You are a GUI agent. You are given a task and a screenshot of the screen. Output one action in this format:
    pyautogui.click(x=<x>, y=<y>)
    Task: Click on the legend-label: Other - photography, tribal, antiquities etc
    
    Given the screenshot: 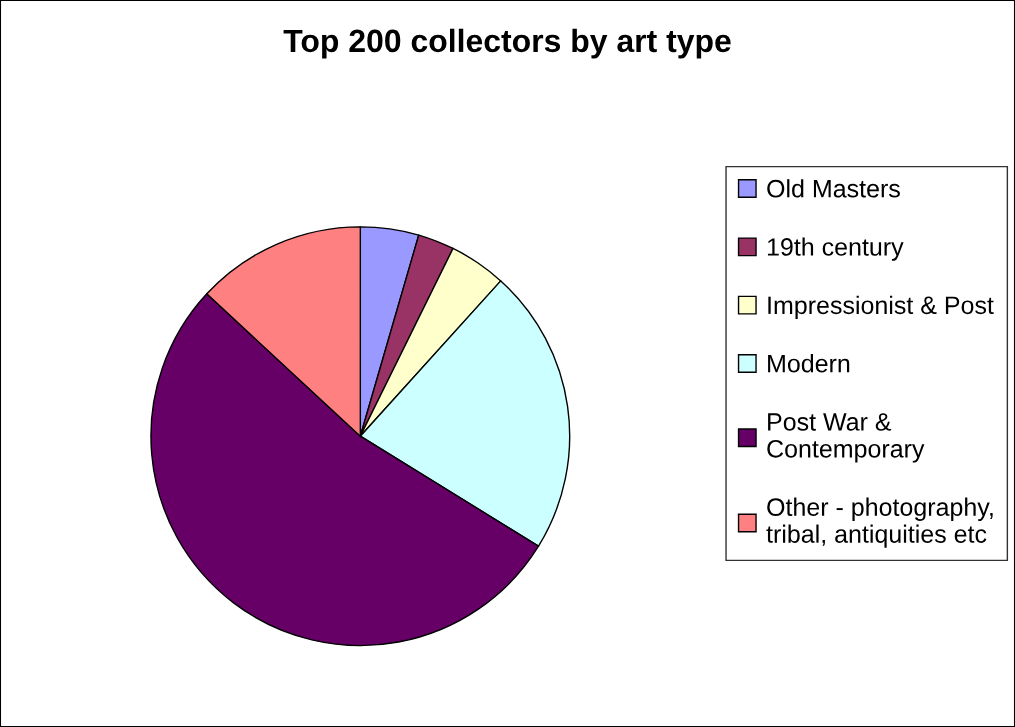 What is the action you would take?
    pyautogui.click(x=879, y=522)
    